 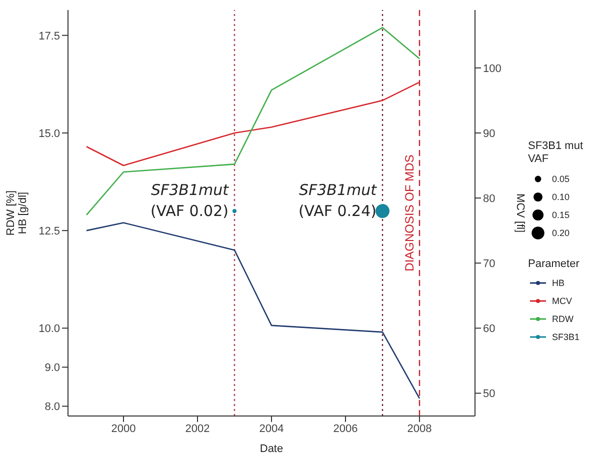 What do you see at coordinates (52, 368) in the screenshot?
I see `y-tick-label: 9.0` at bounding box center [52, 368].